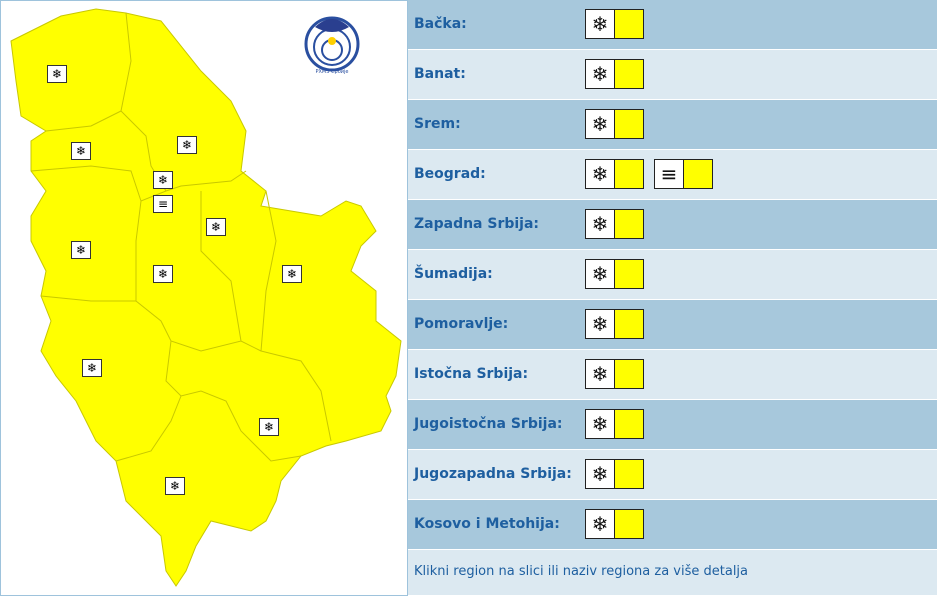  What do you see at coordinates (672, 125) in the screenshot?
I see `region-row: Srem: ❄` at bounding box center [672, 125].